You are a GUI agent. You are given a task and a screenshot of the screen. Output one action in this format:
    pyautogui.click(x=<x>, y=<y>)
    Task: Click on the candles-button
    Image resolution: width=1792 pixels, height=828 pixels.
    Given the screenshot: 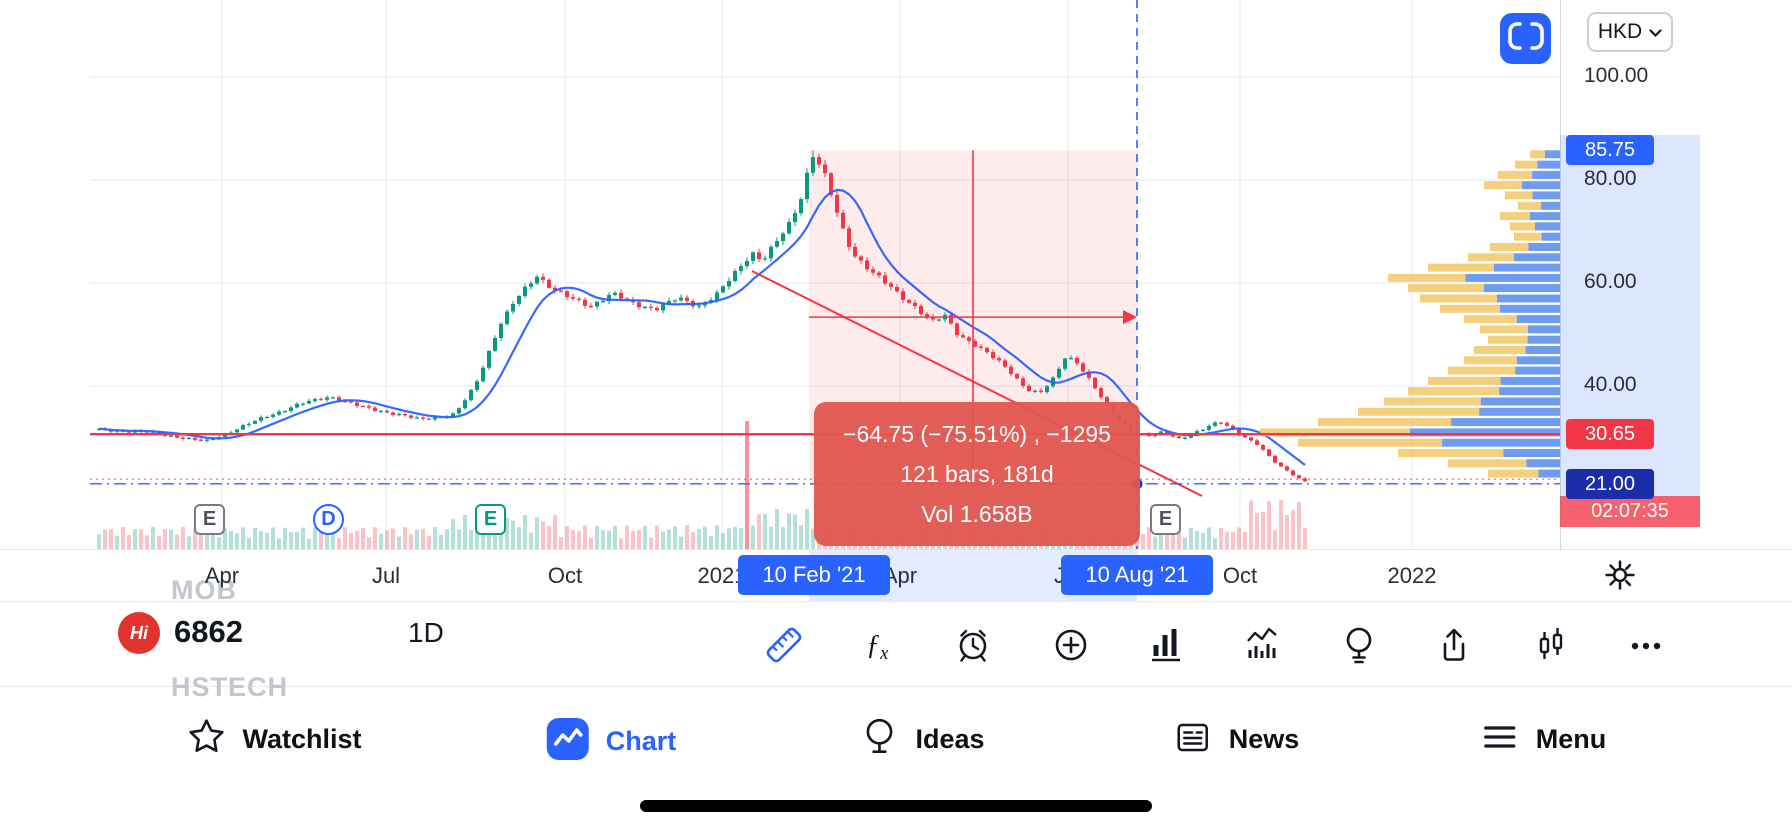 What is the action you would take?
    pyautogui.click(x=1551, y=645)
    